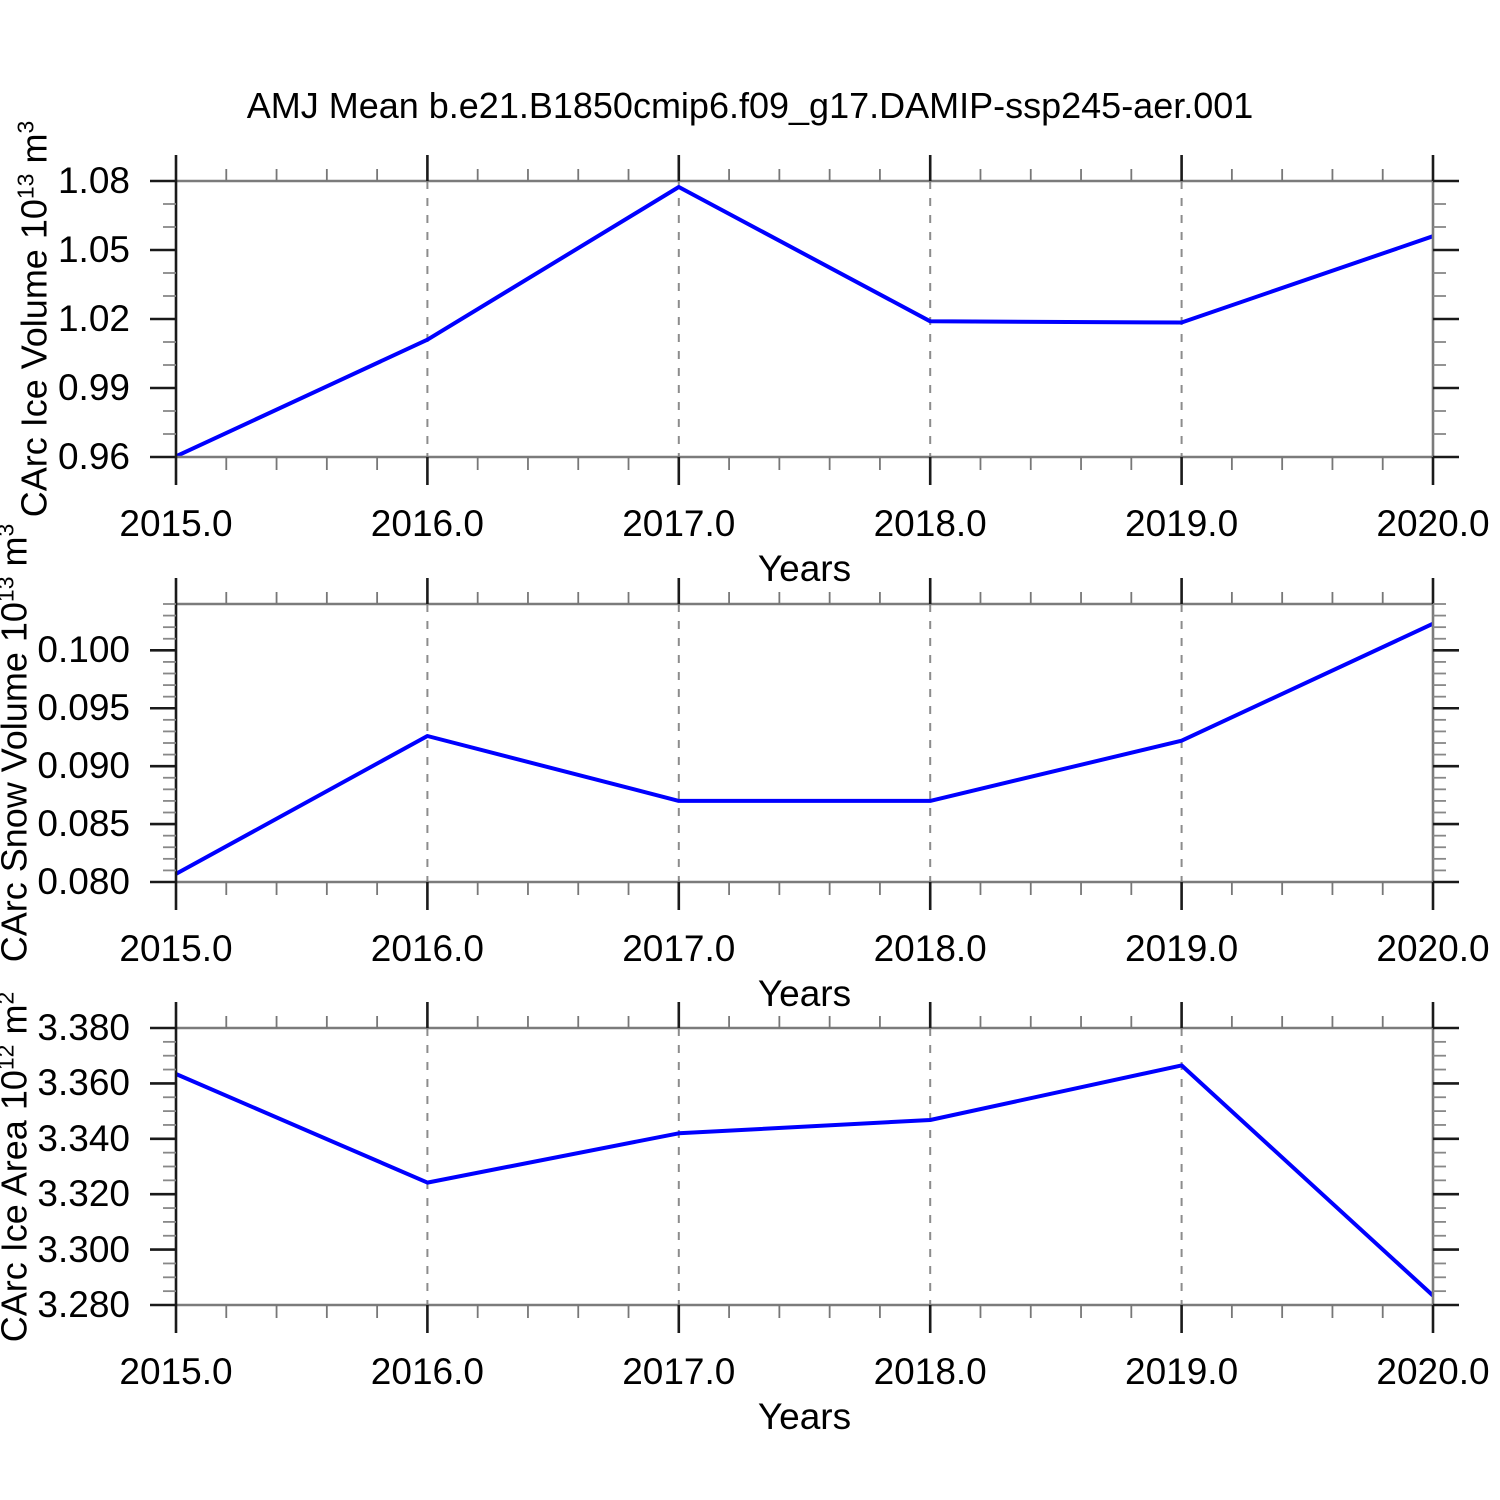 Image resolution: width=1500 pixels, height=1500 pixels. I want to click on y-tick-label: 3.360, so click(83, 1083).